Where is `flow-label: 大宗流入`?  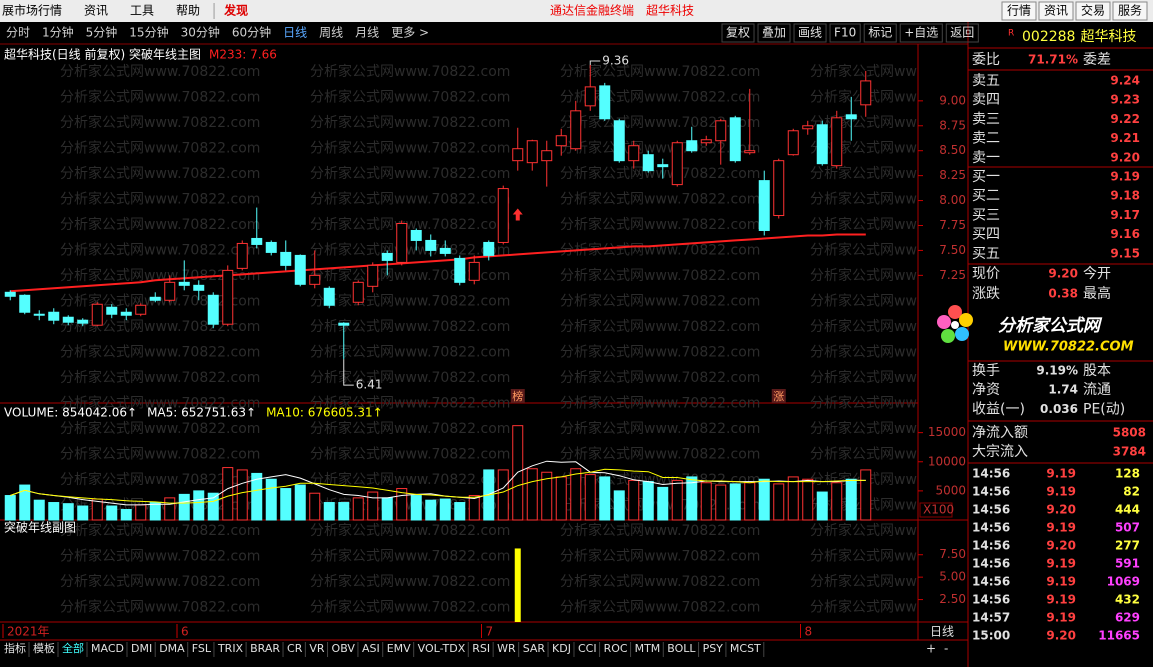
flow-label: 大宗流入 is located at coordinates (1000, 452).